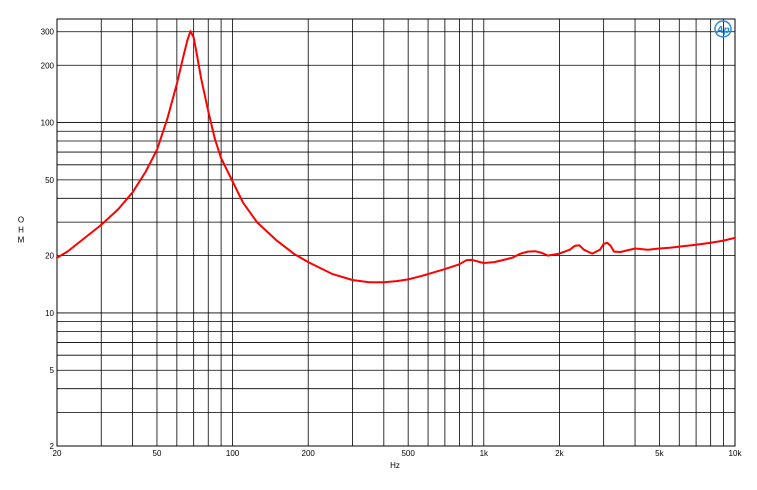 The height and width of the screenshot is (490, 757). I want to click on y-tick-label: 10, so click(49, 313).